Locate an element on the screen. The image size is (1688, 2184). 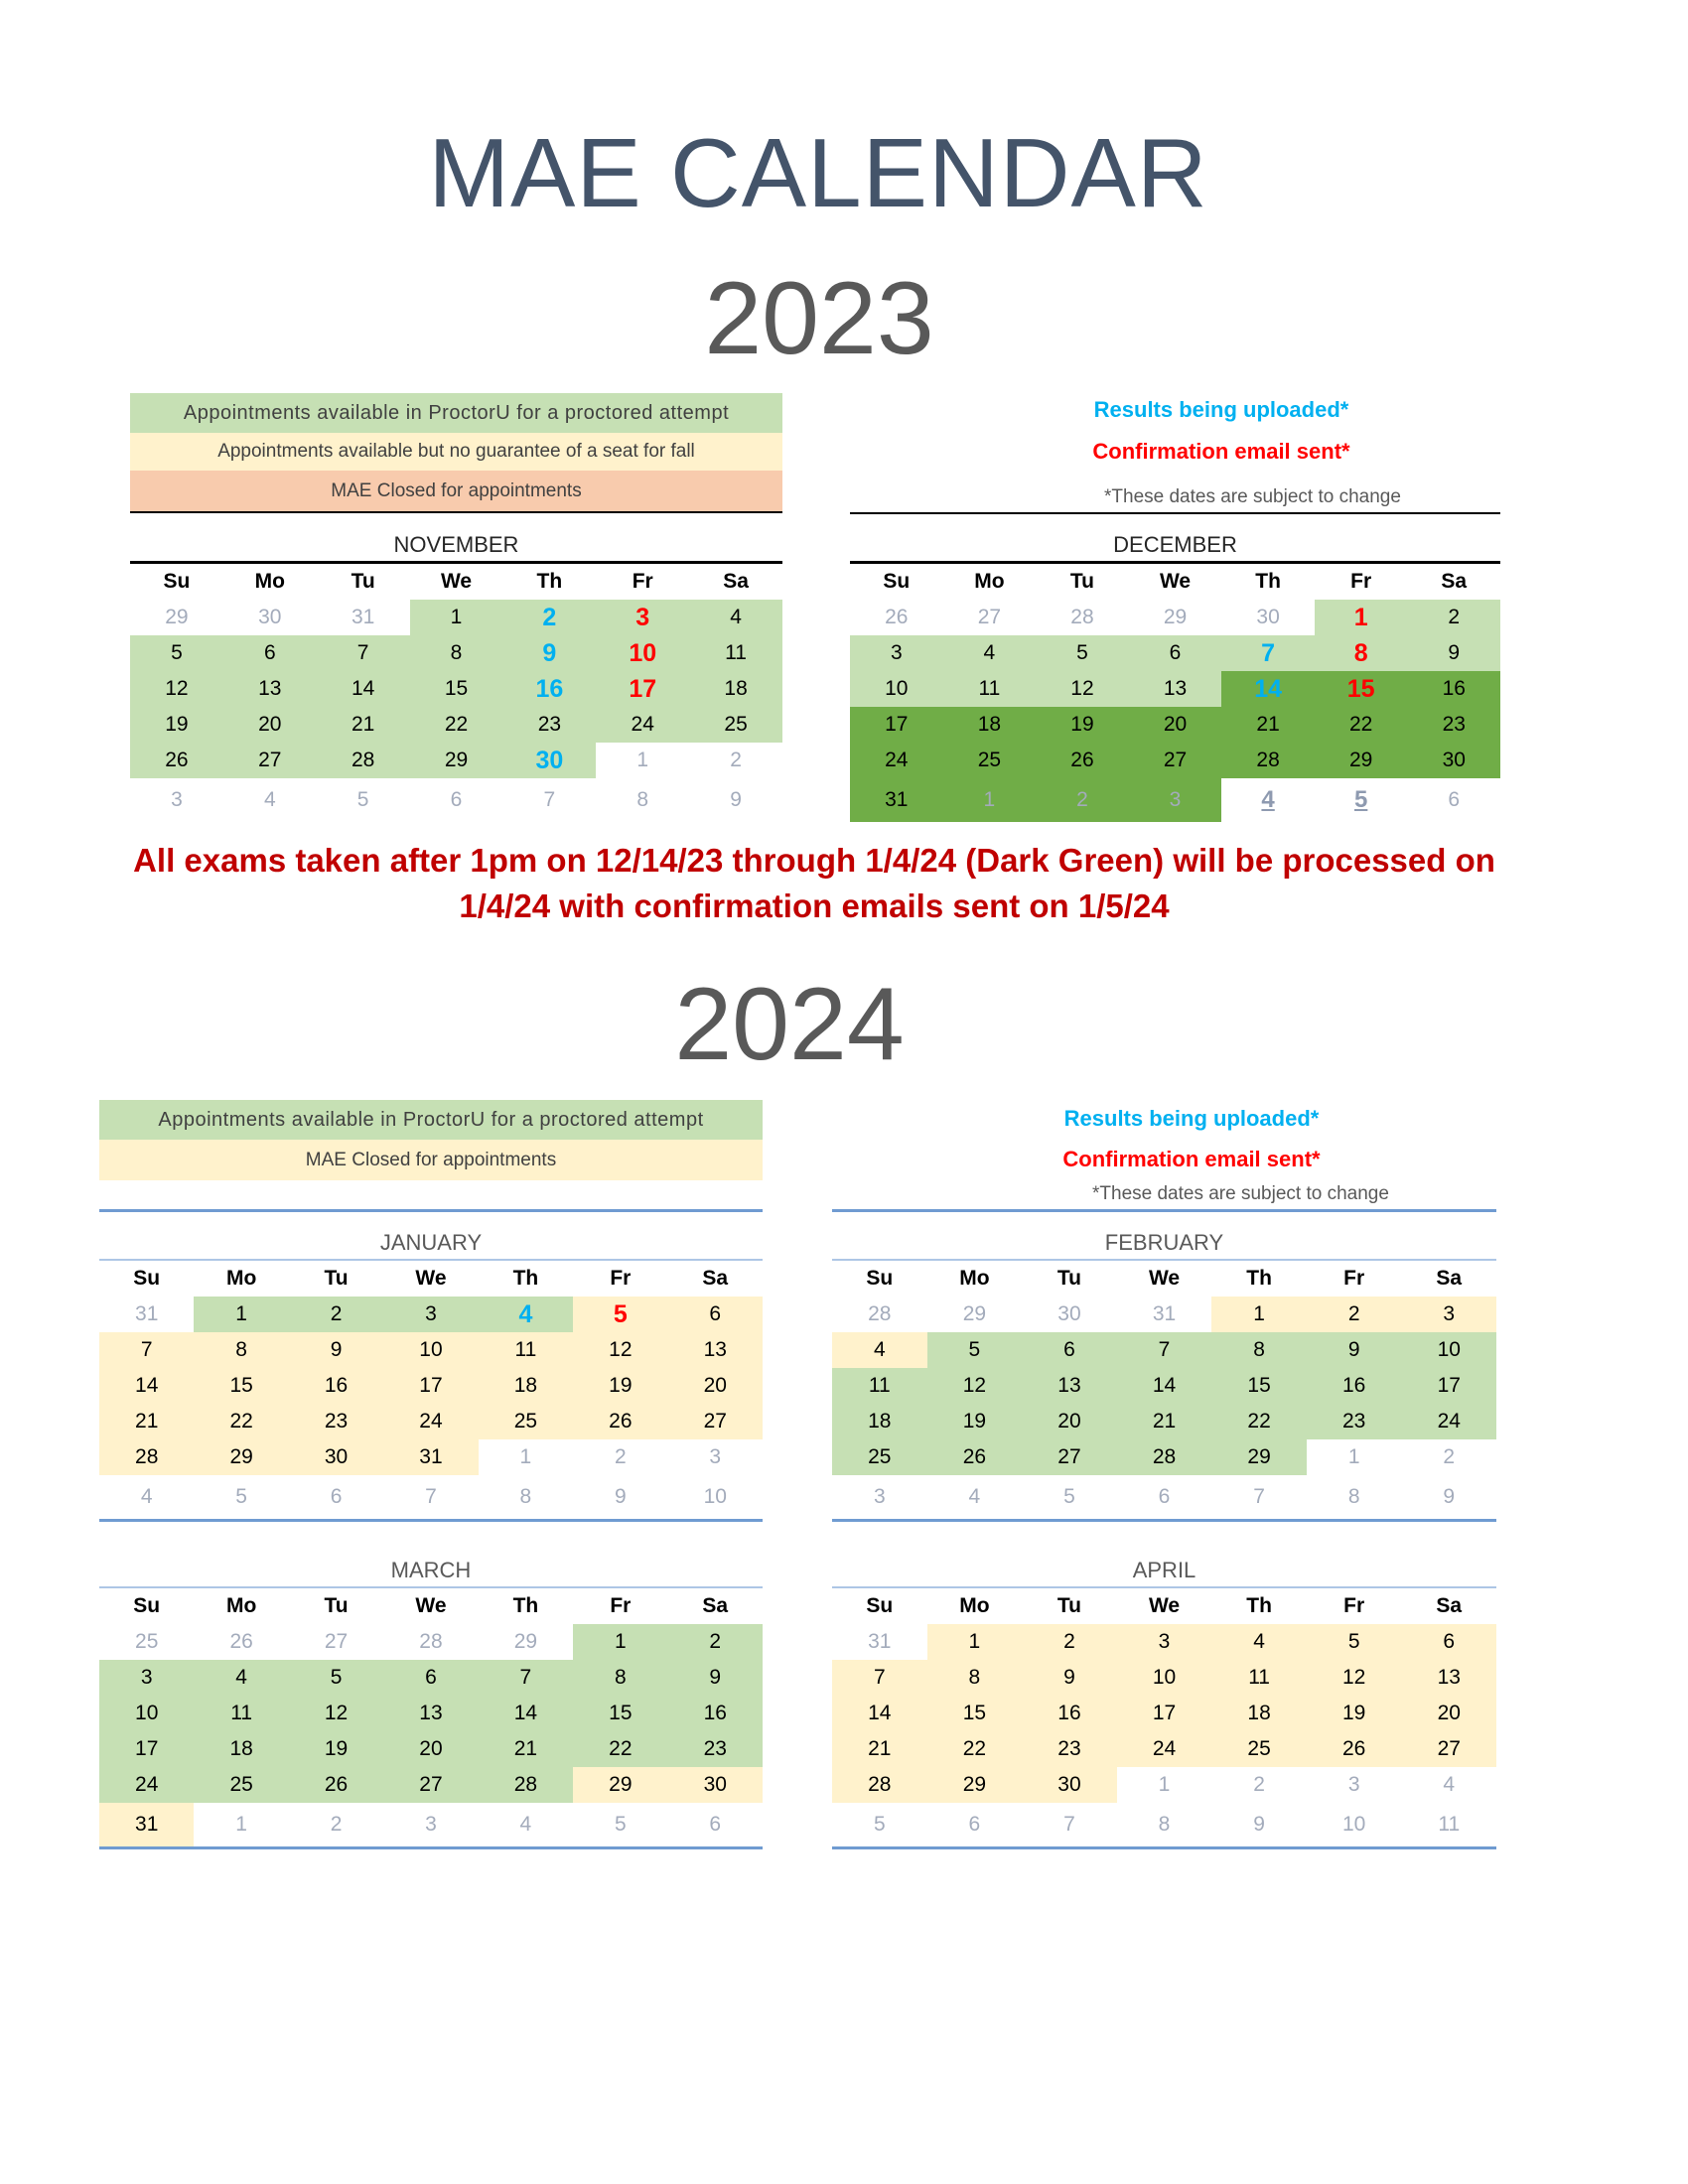
subject-to-change-note: *These dates are subject to change is located at coordinates (1252, 496).